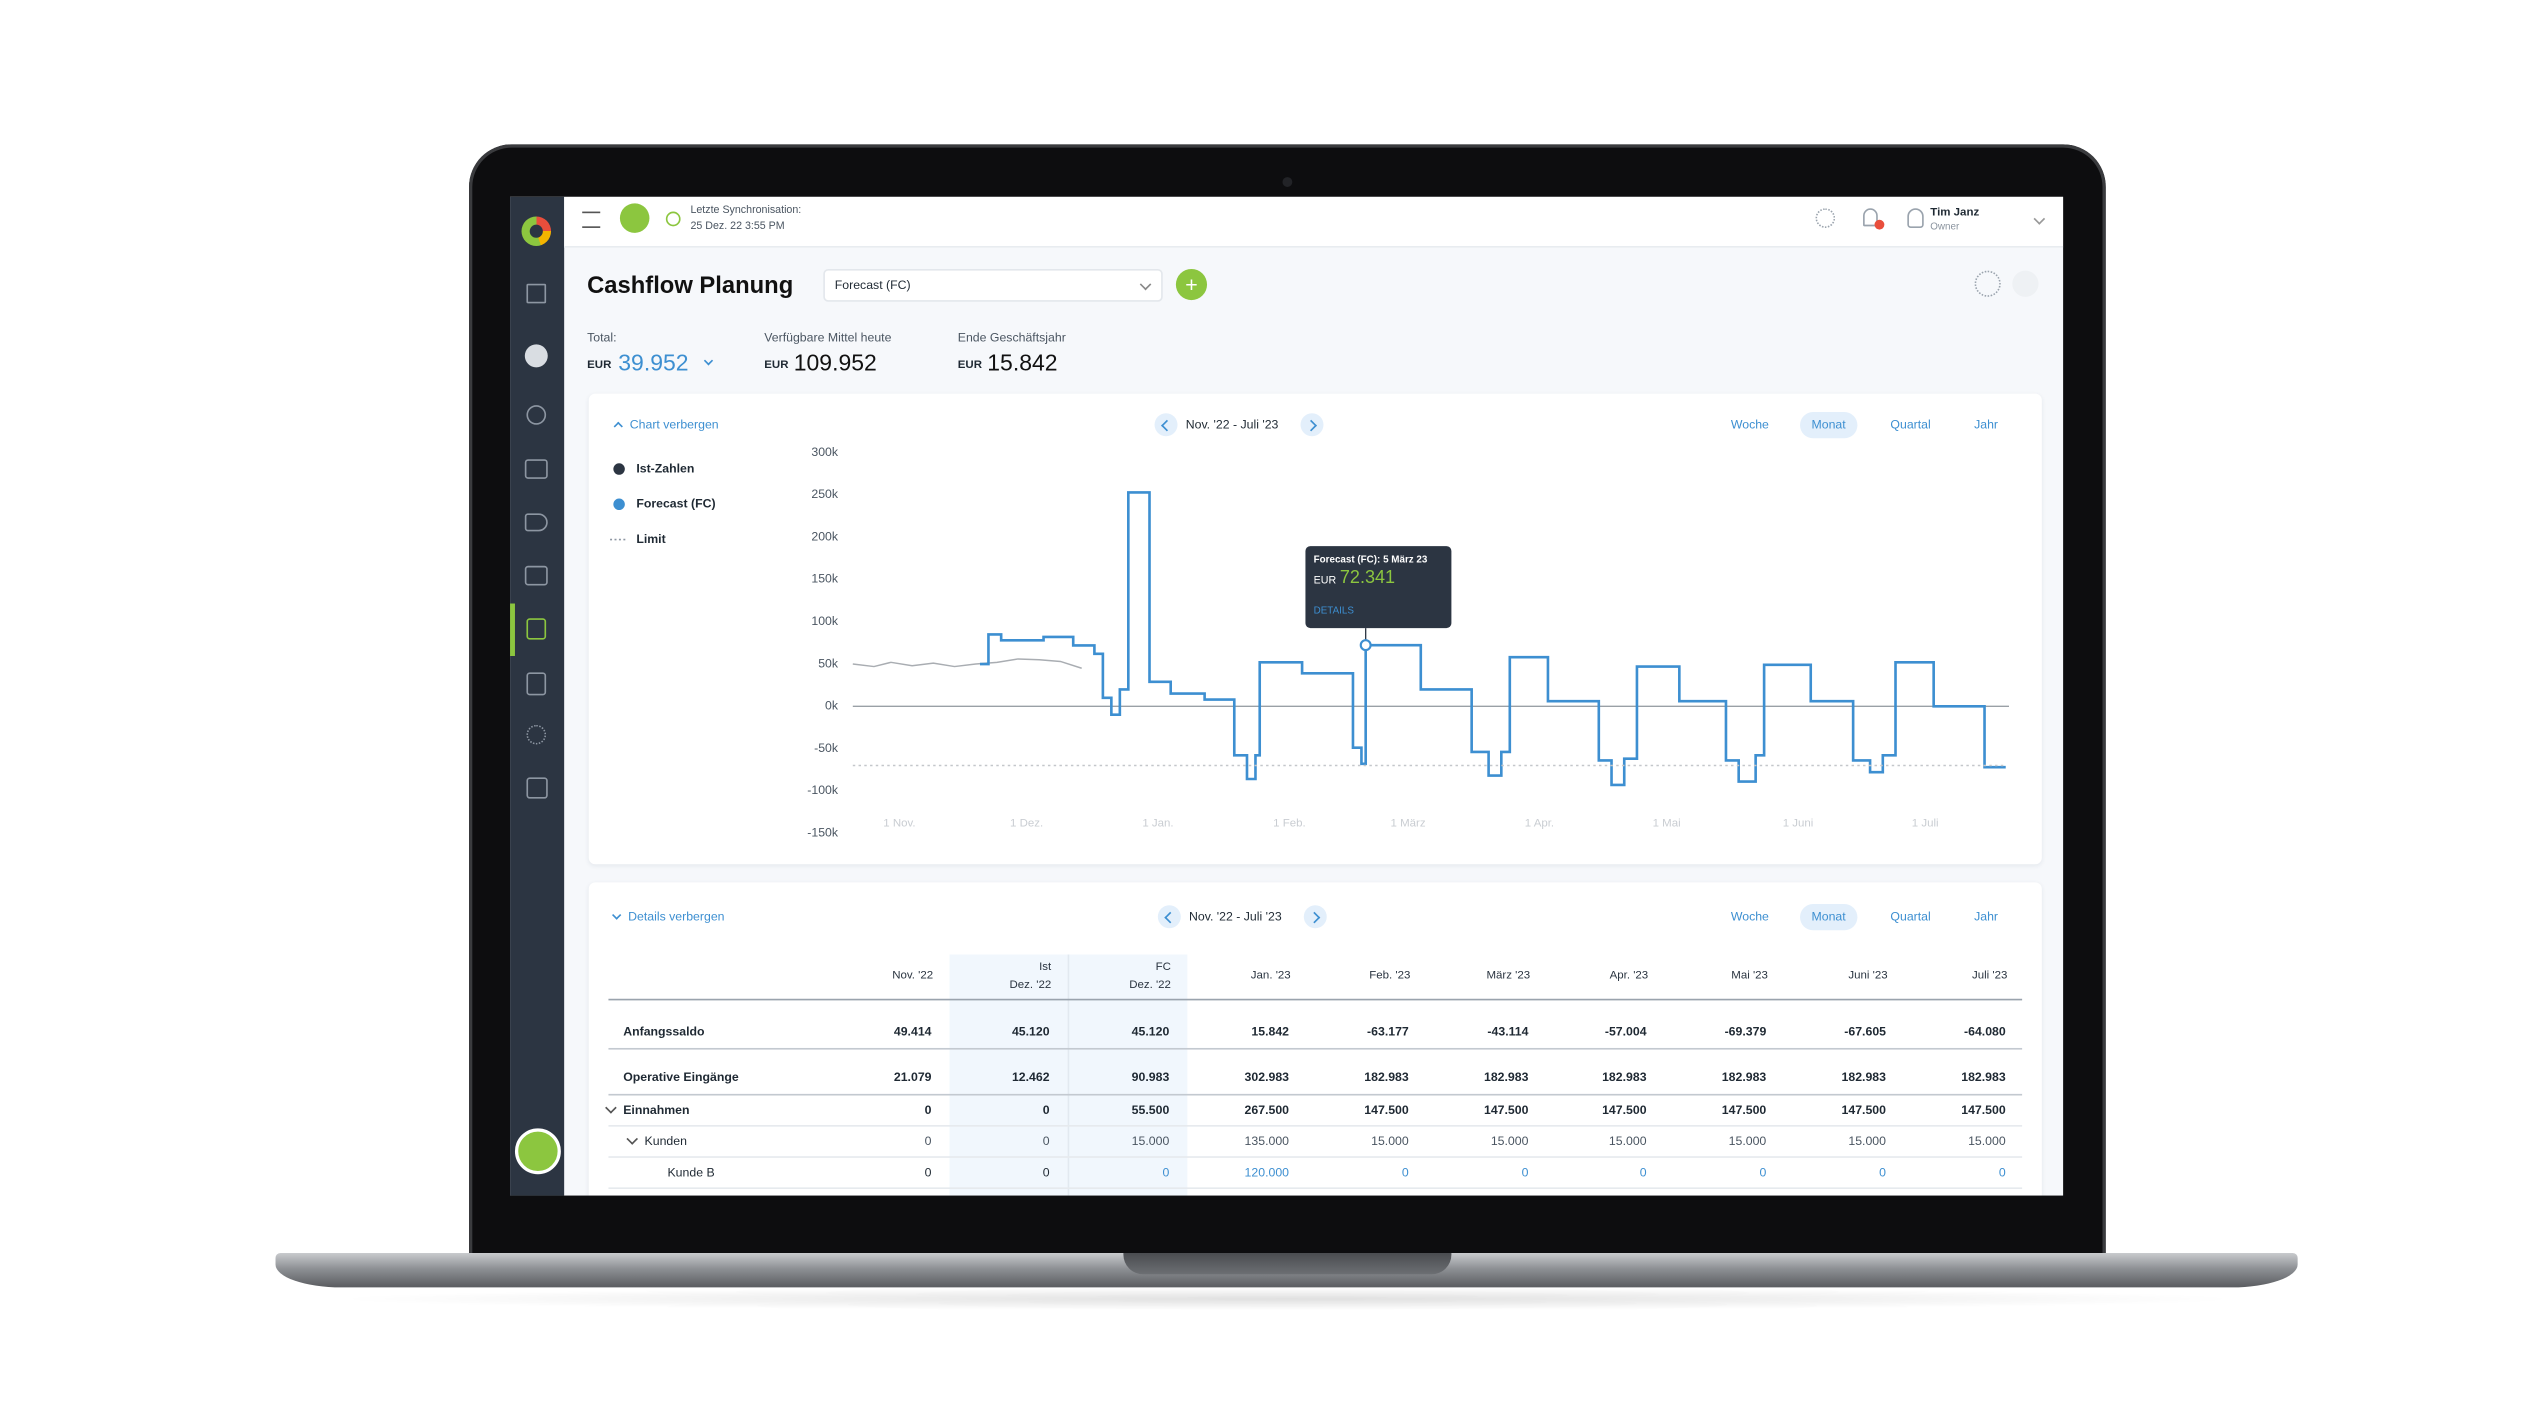  I want to click on column-header: Nov. '22, so click(913, 976).